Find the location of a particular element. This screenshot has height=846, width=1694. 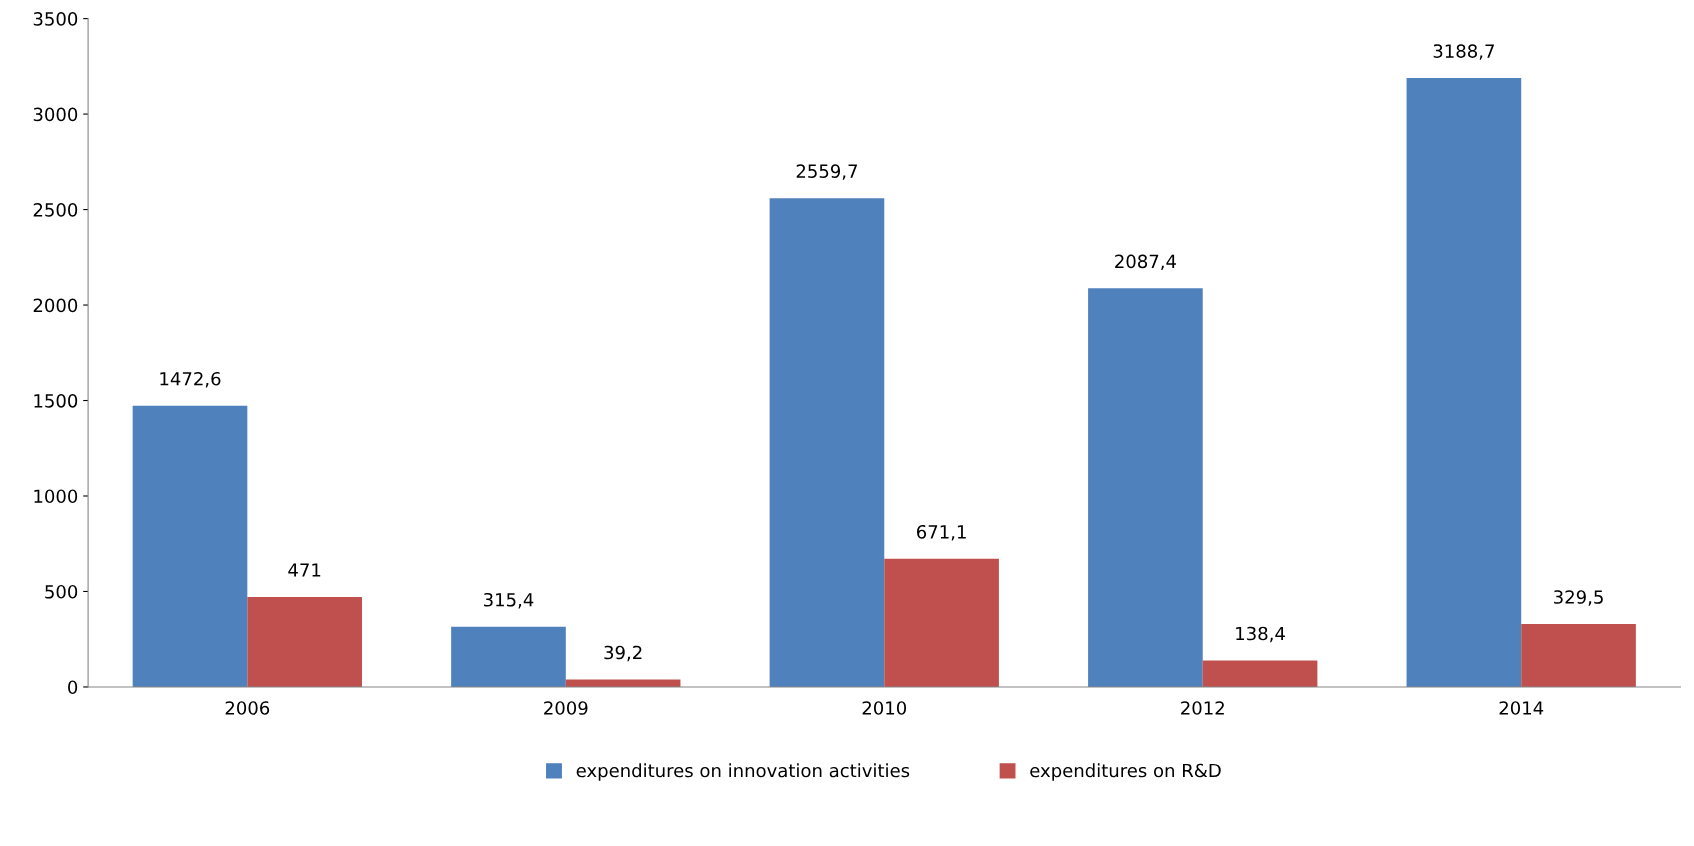

legend-label: expenditures on R&D is located at coordinates (1125, 772).